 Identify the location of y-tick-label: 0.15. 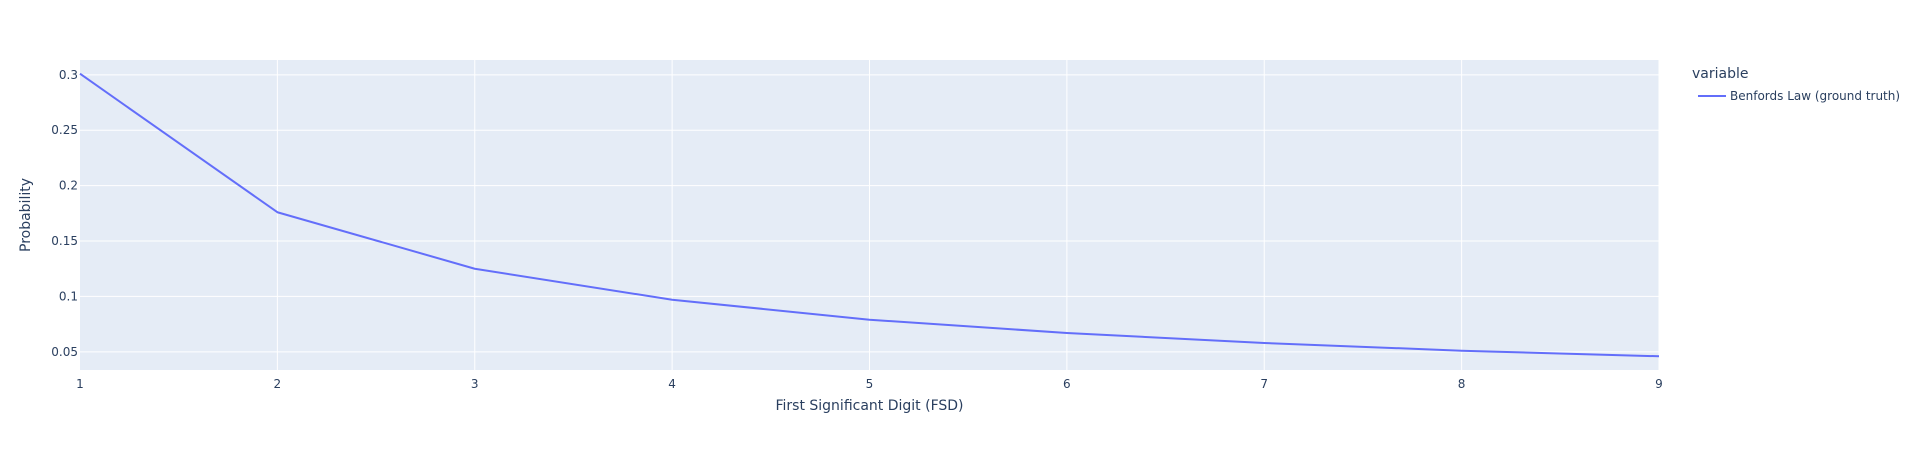
(64, 241).